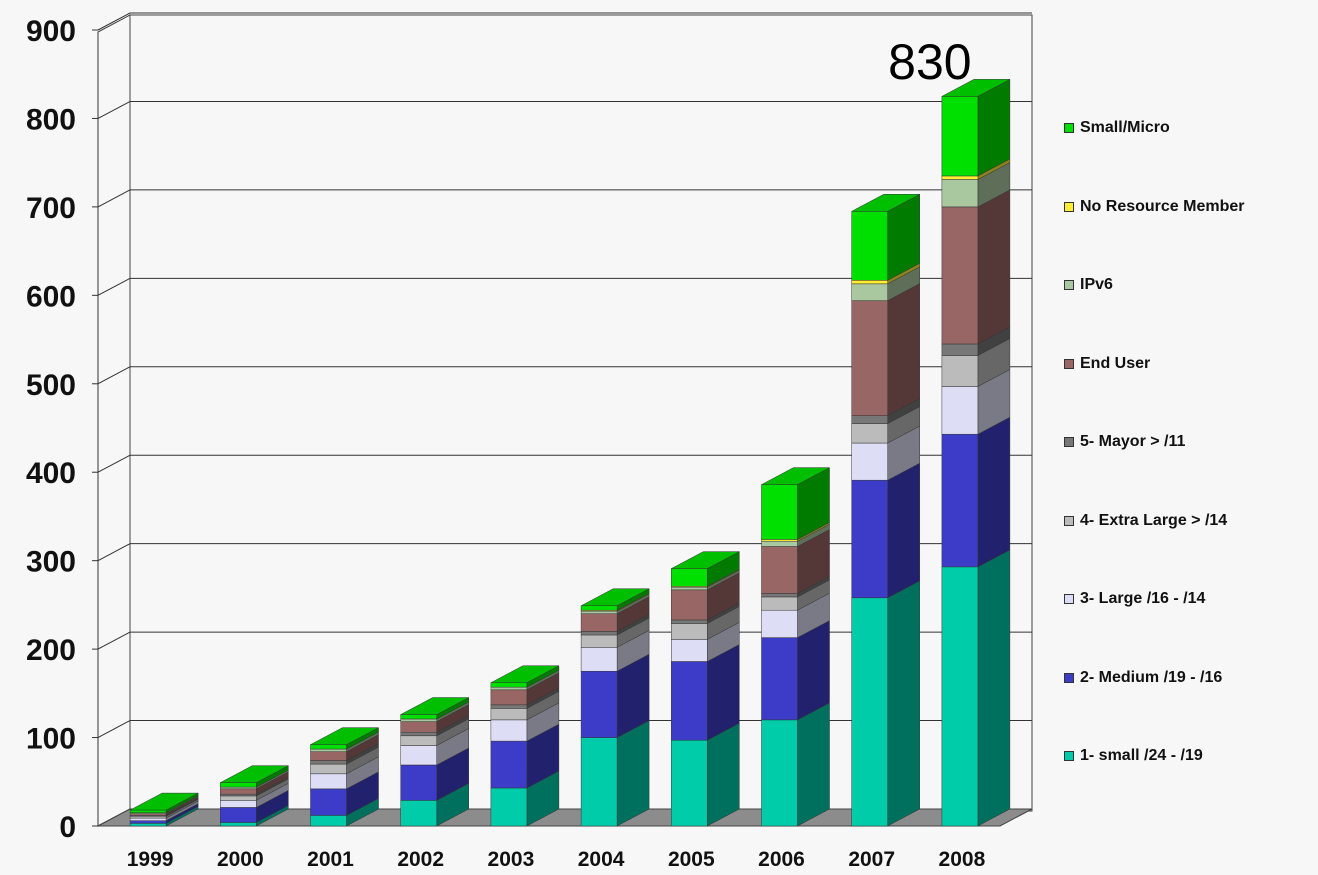 The image size is (1318, 875). I want to click on legend-item: 5- Mayor > /11, so click(1124, 442).